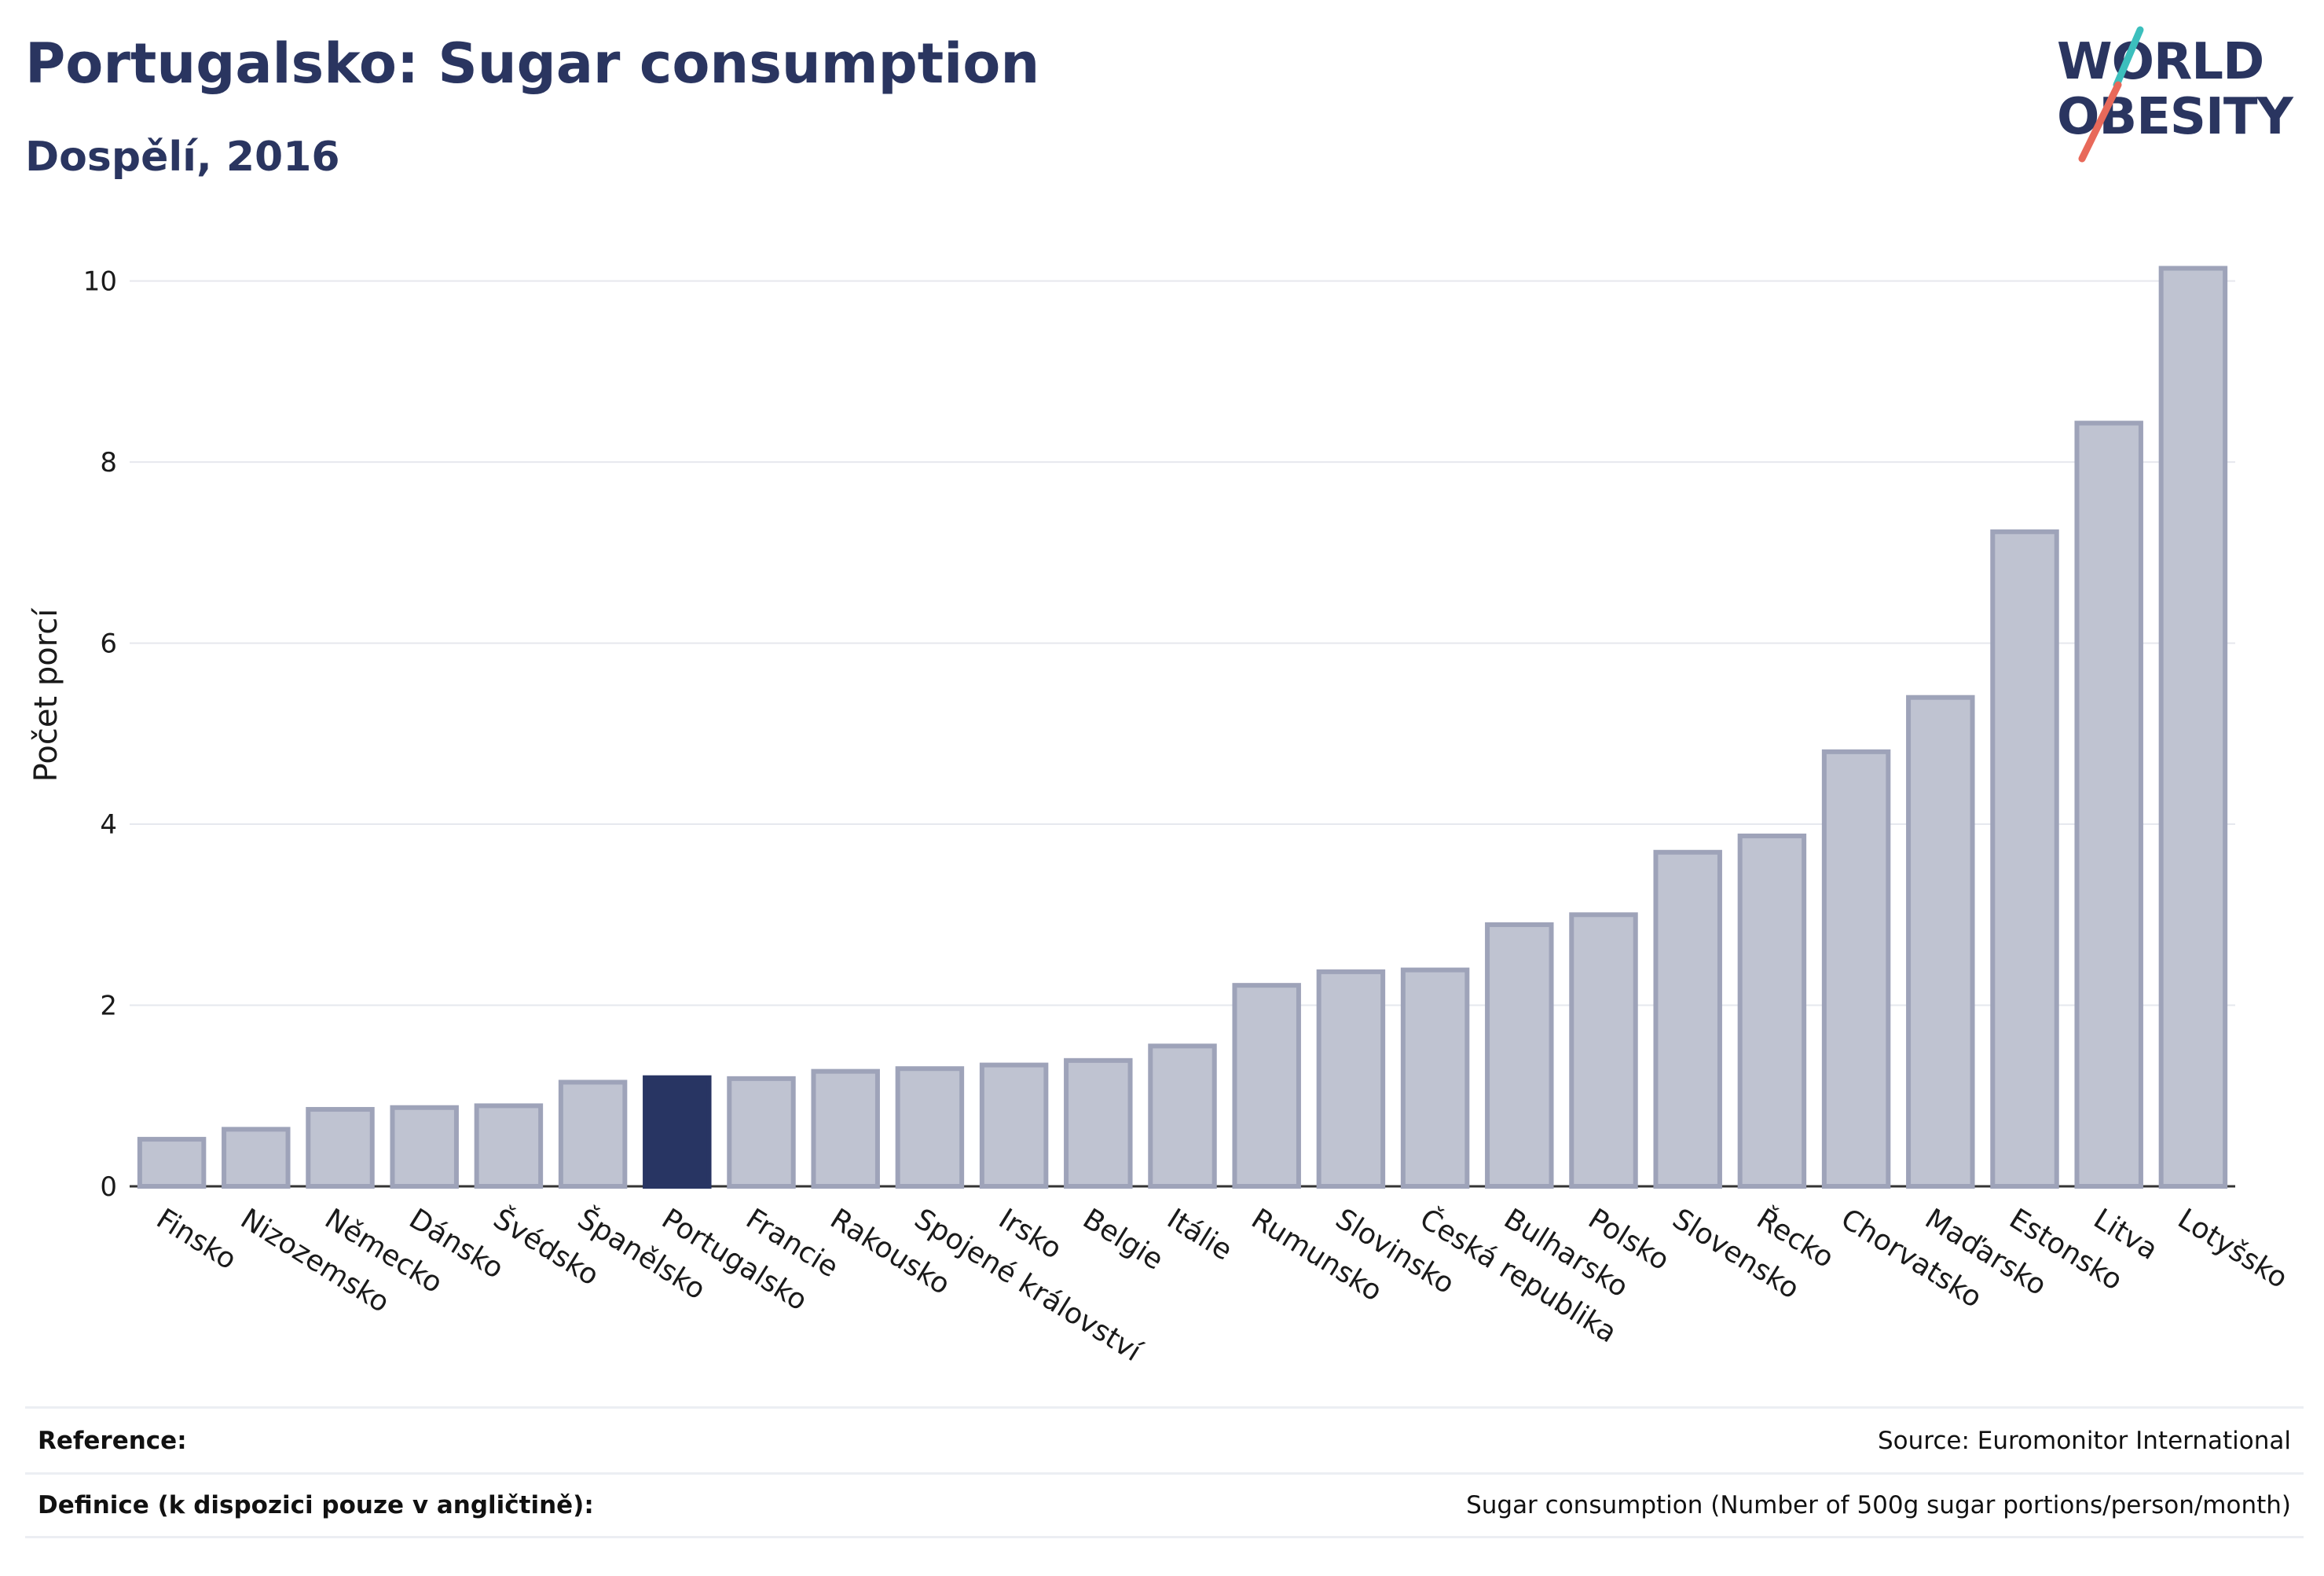 The width and height of the screenshot is (2324, 1576). What do you see at coordinates (1014, 1125) in the screenshot?
I see `bar-Irsko` at bounding box center [1014, 1125].